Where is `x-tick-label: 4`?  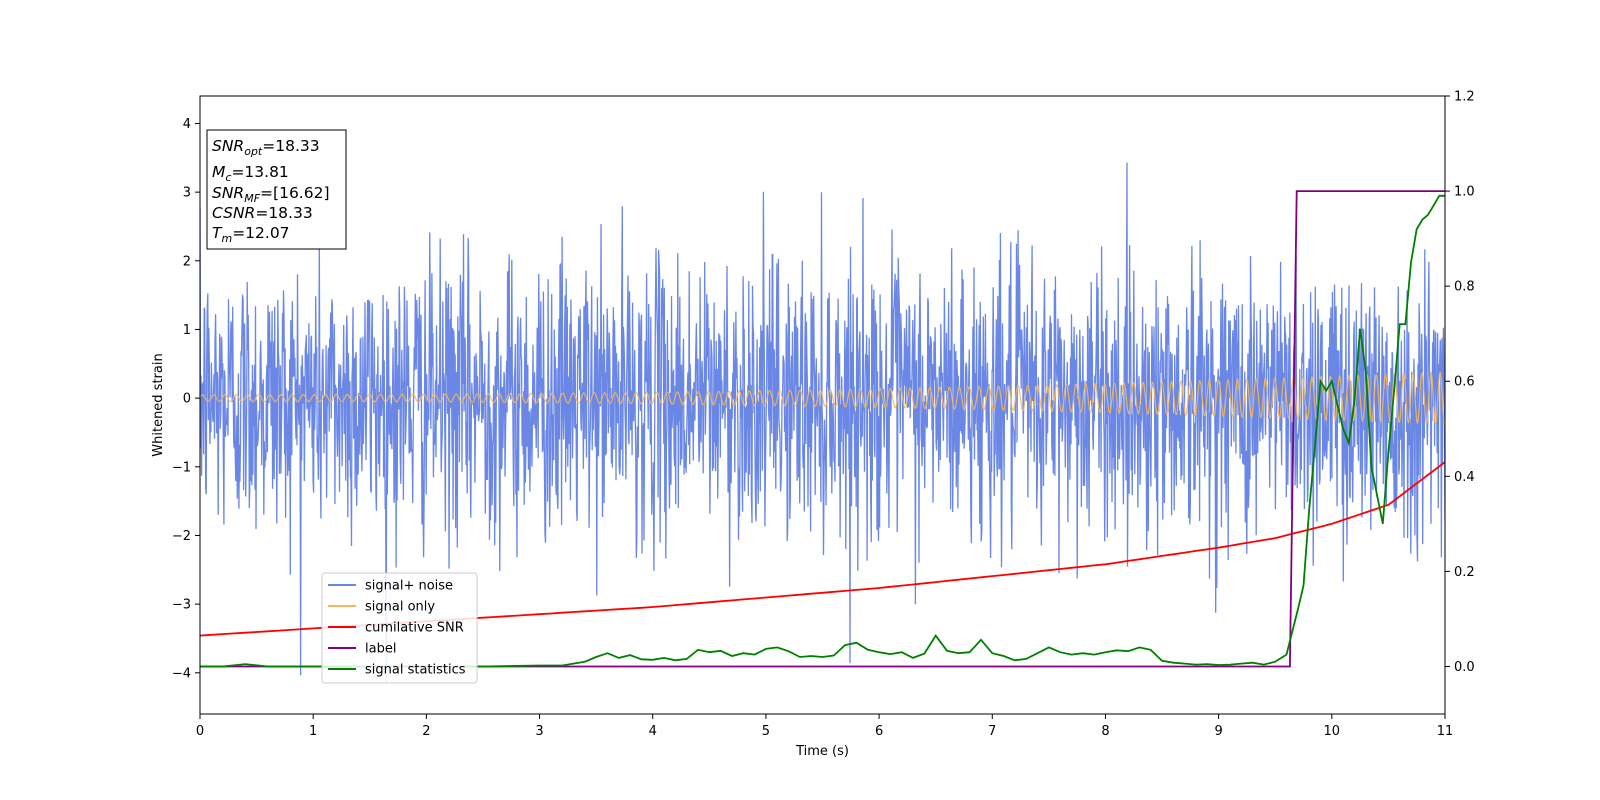 x-tick-label: 4 is located at coordinates (653, 731).